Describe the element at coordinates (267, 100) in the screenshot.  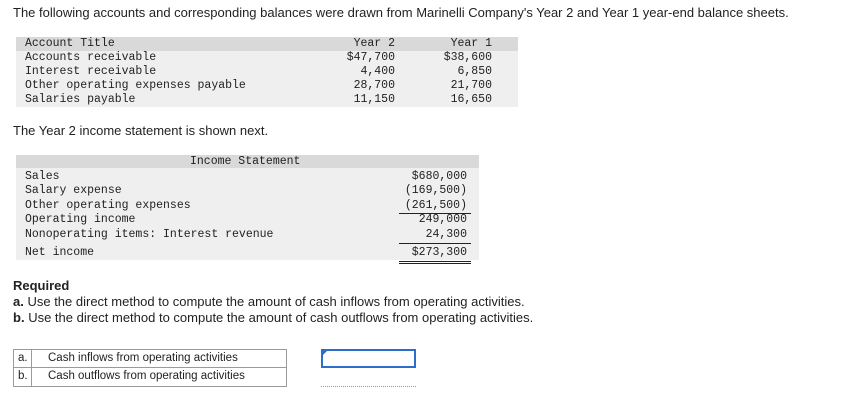
I see `table-row: Salaries payable 11,150 16,650` at that location.